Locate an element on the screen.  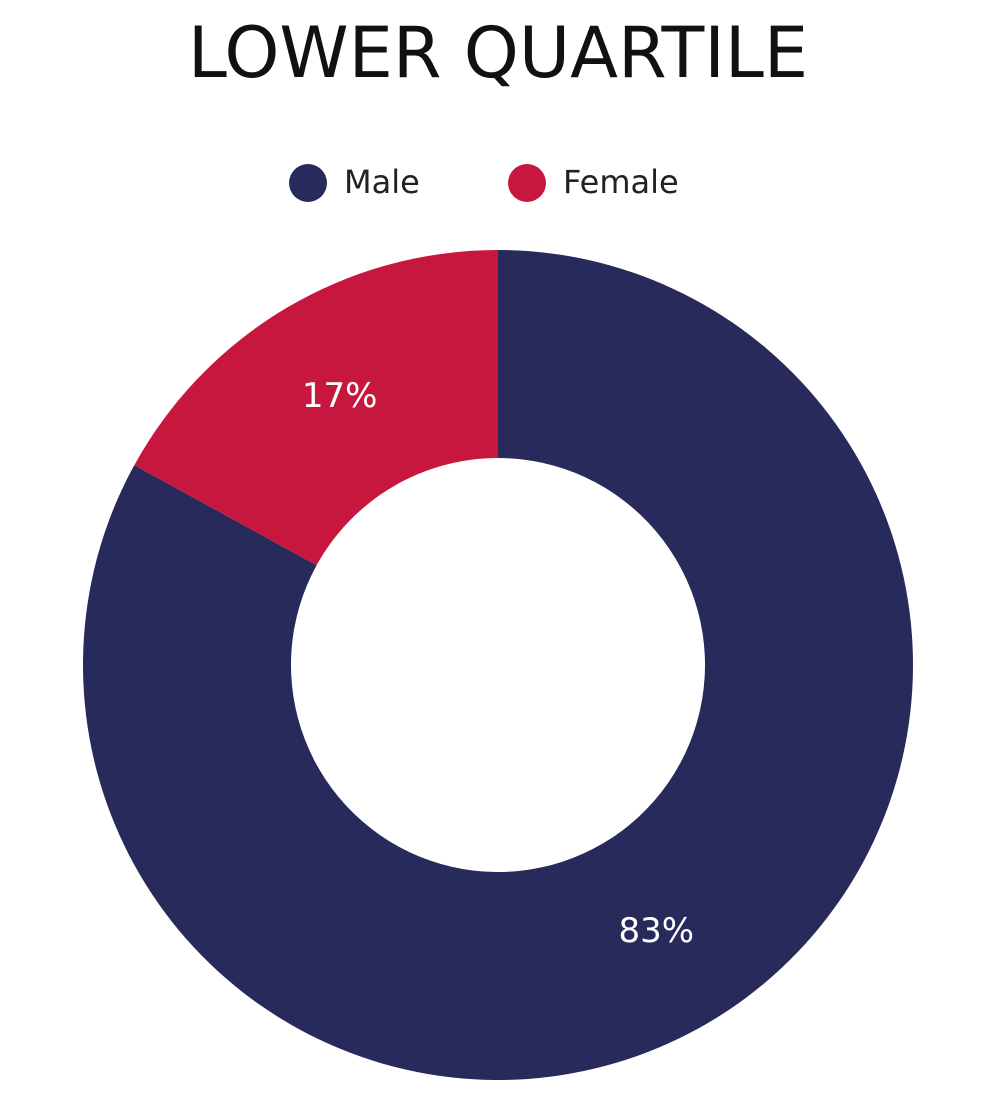
chart-title: LOWER QUARTILE is located at coordinates (498, 53).